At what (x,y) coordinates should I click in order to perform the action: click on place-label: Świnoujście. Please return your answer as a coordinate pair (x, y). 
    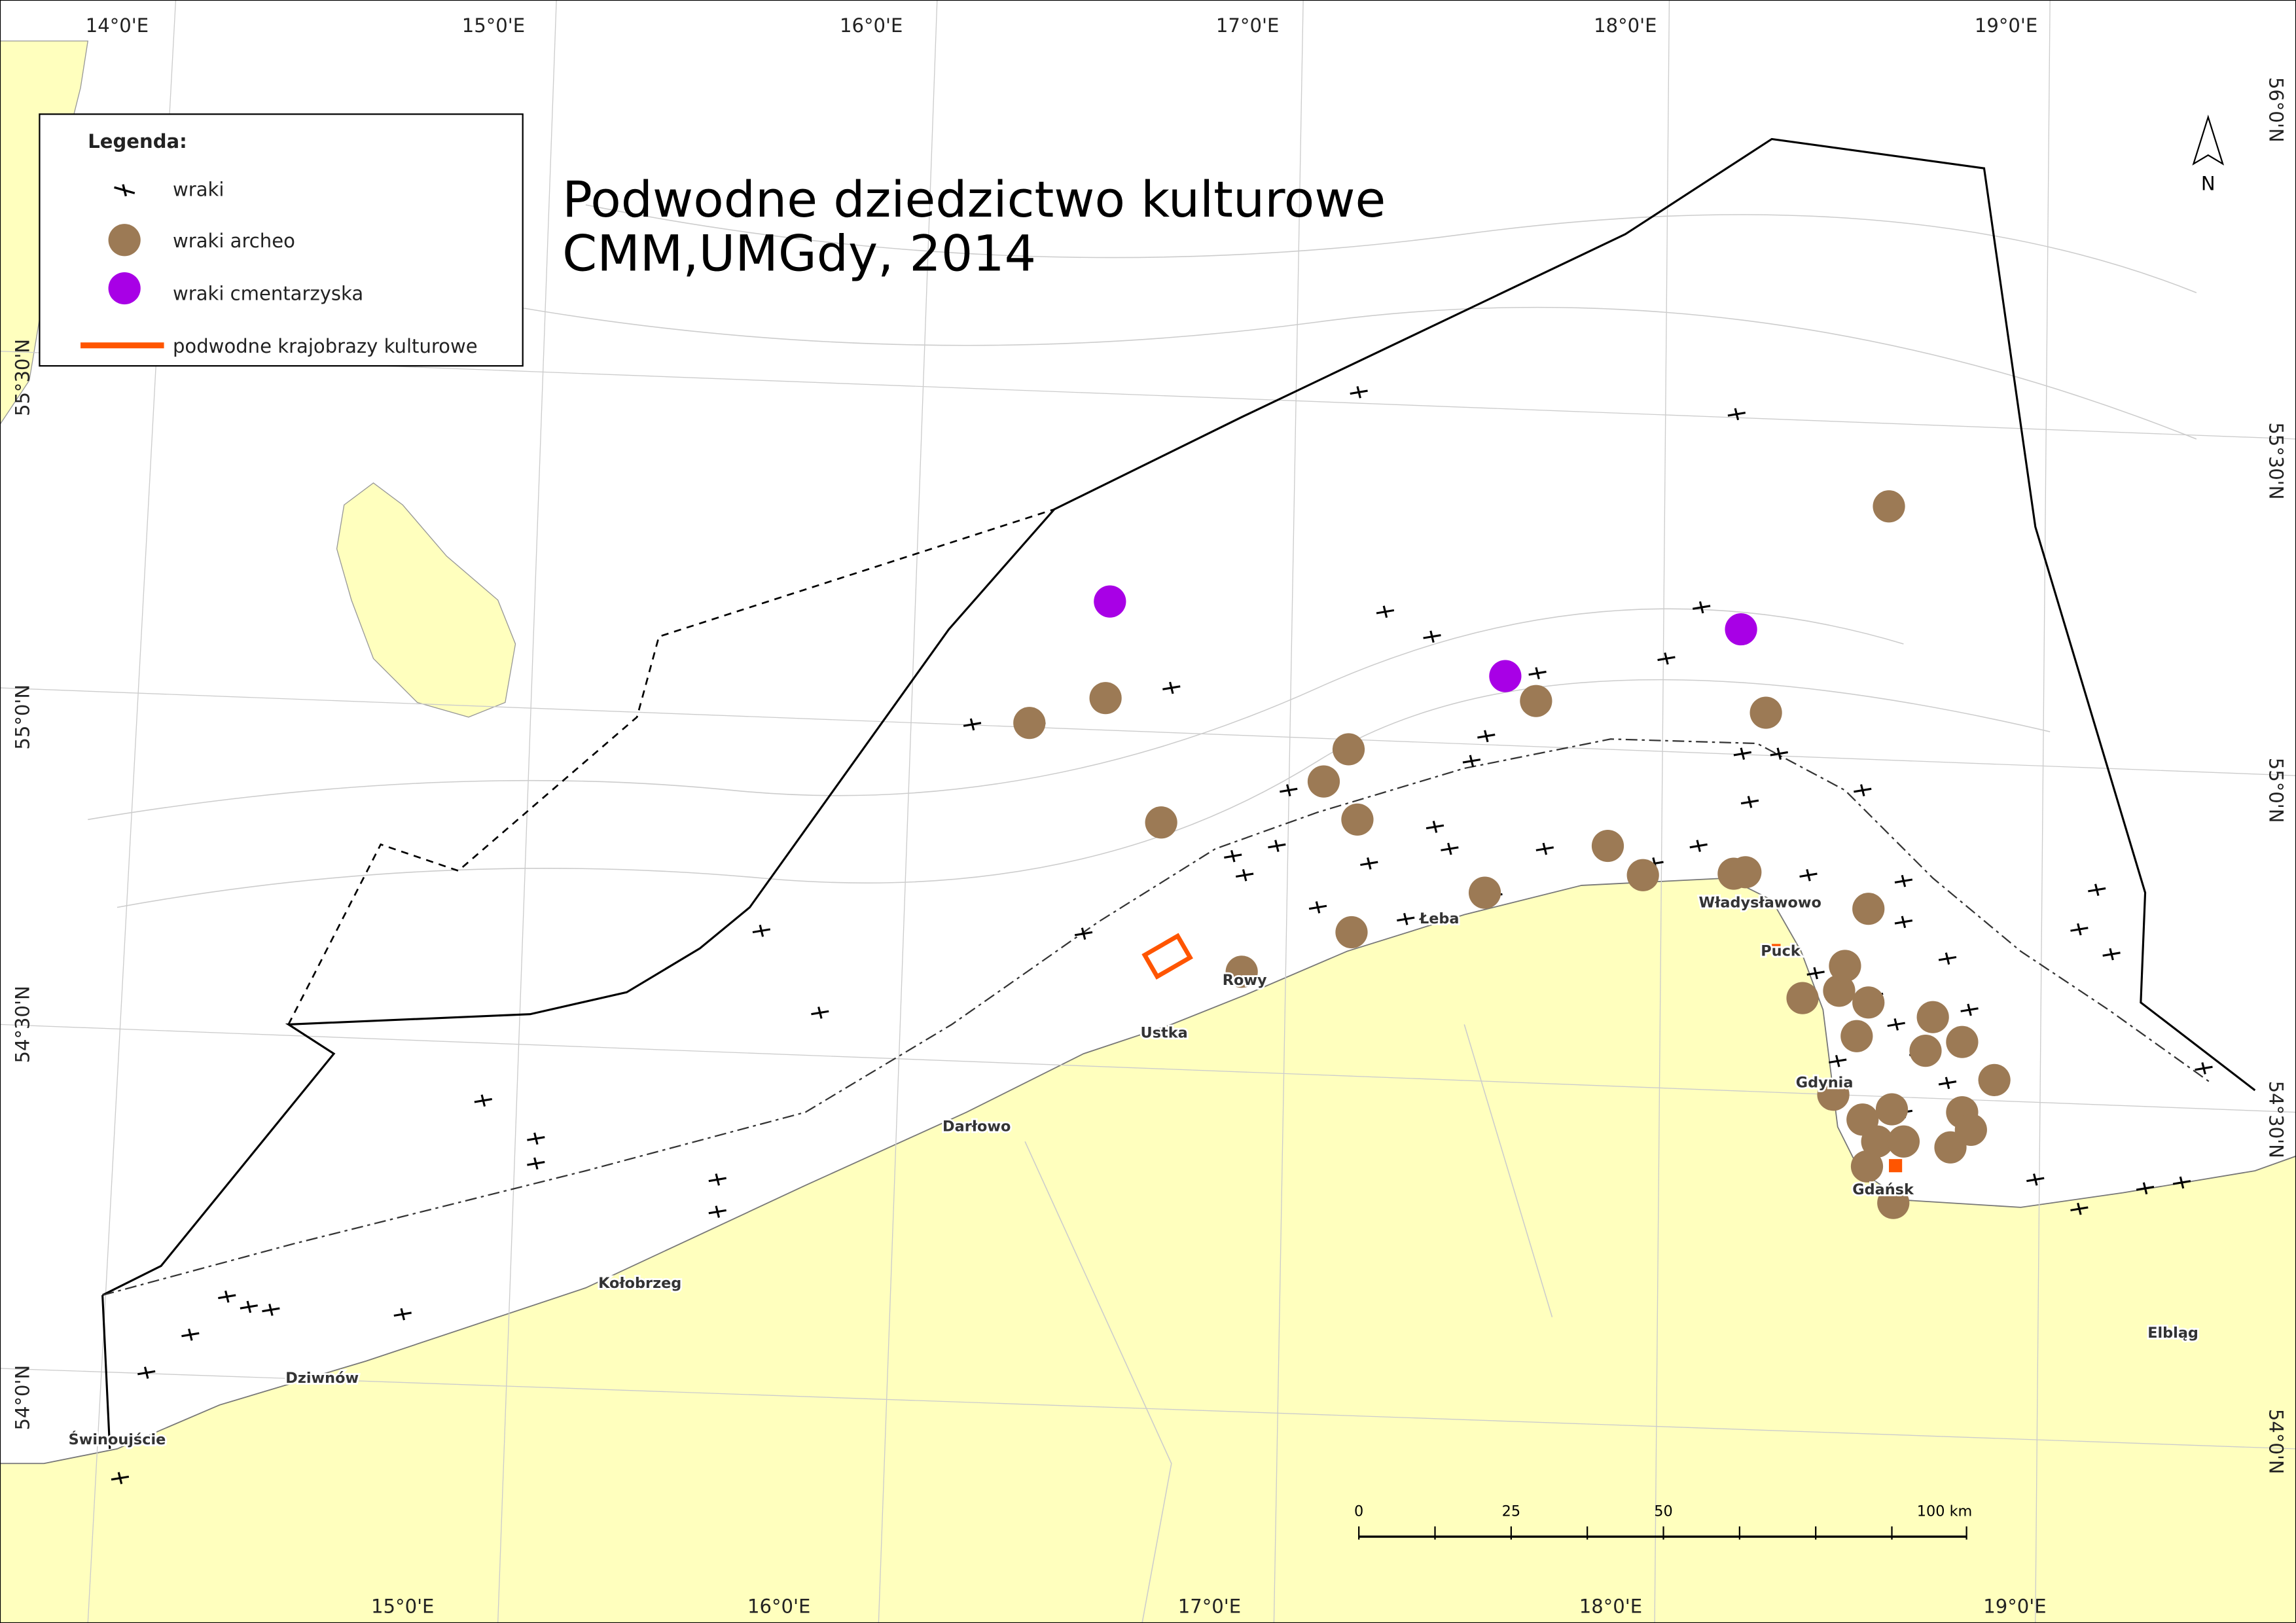
    Looking at the image, I should click on (117, 1439).